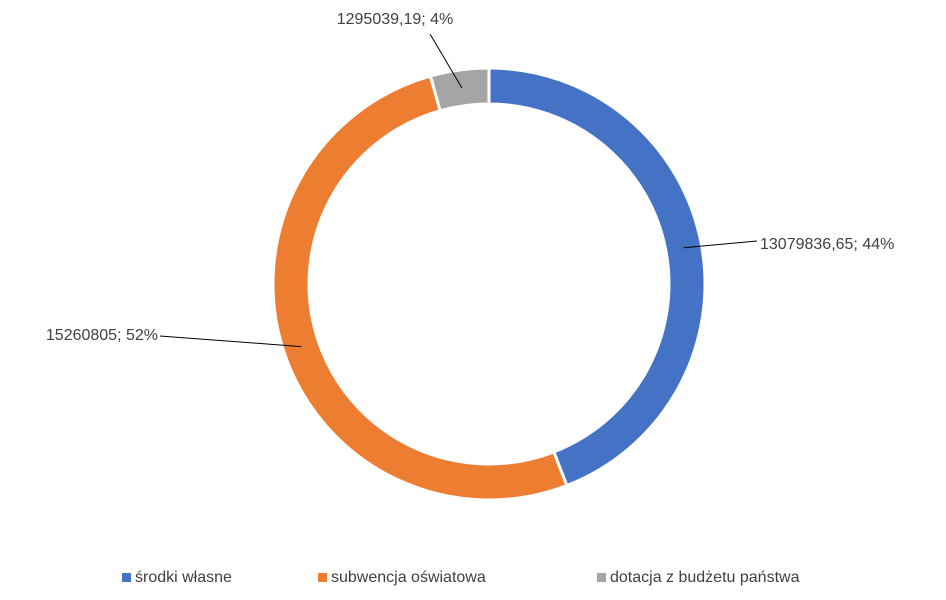  What do you see at coordinates (395, 19) in the screenshot?
I see `data-label: 1295039,19; 4%` at bounding box center [395, 19].